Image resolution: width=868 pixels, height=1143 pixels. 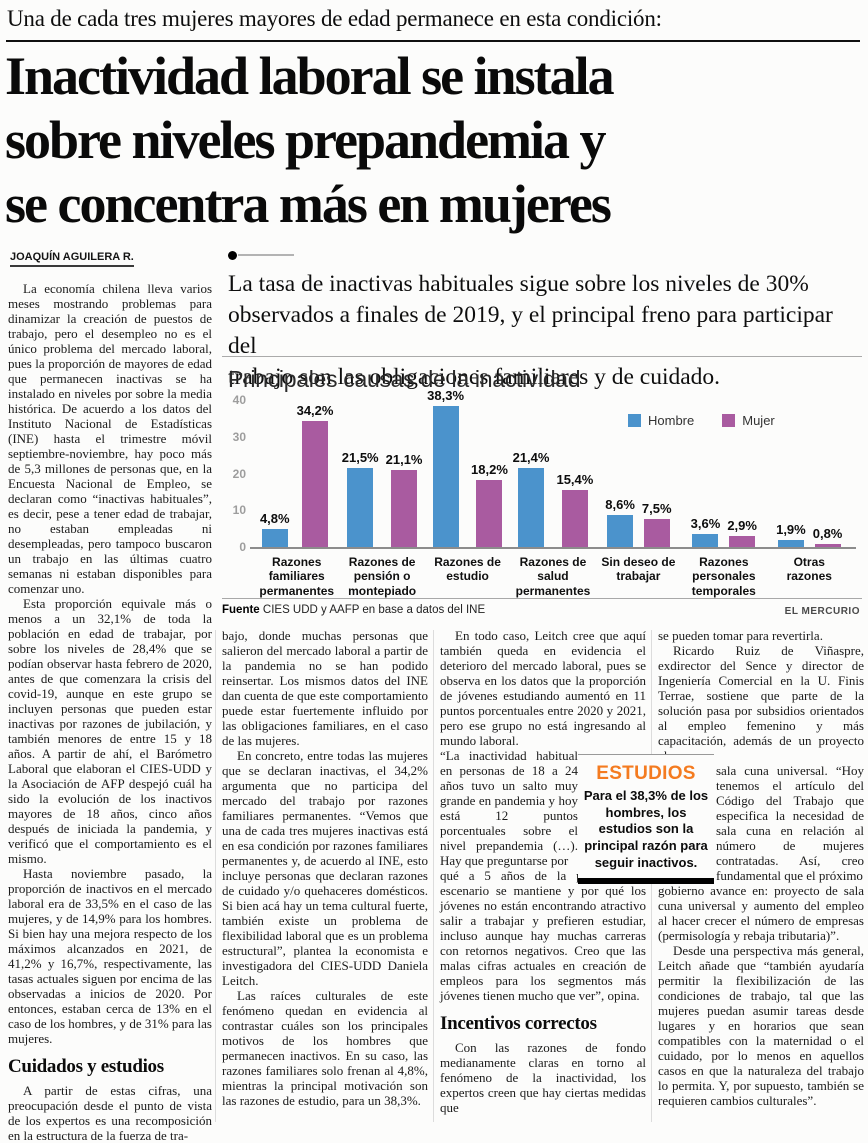 What do you see at coordinates (360, 457) in the screenshot?
I see `bar-value-label: 21,5%` at bounding box center [360, 457].